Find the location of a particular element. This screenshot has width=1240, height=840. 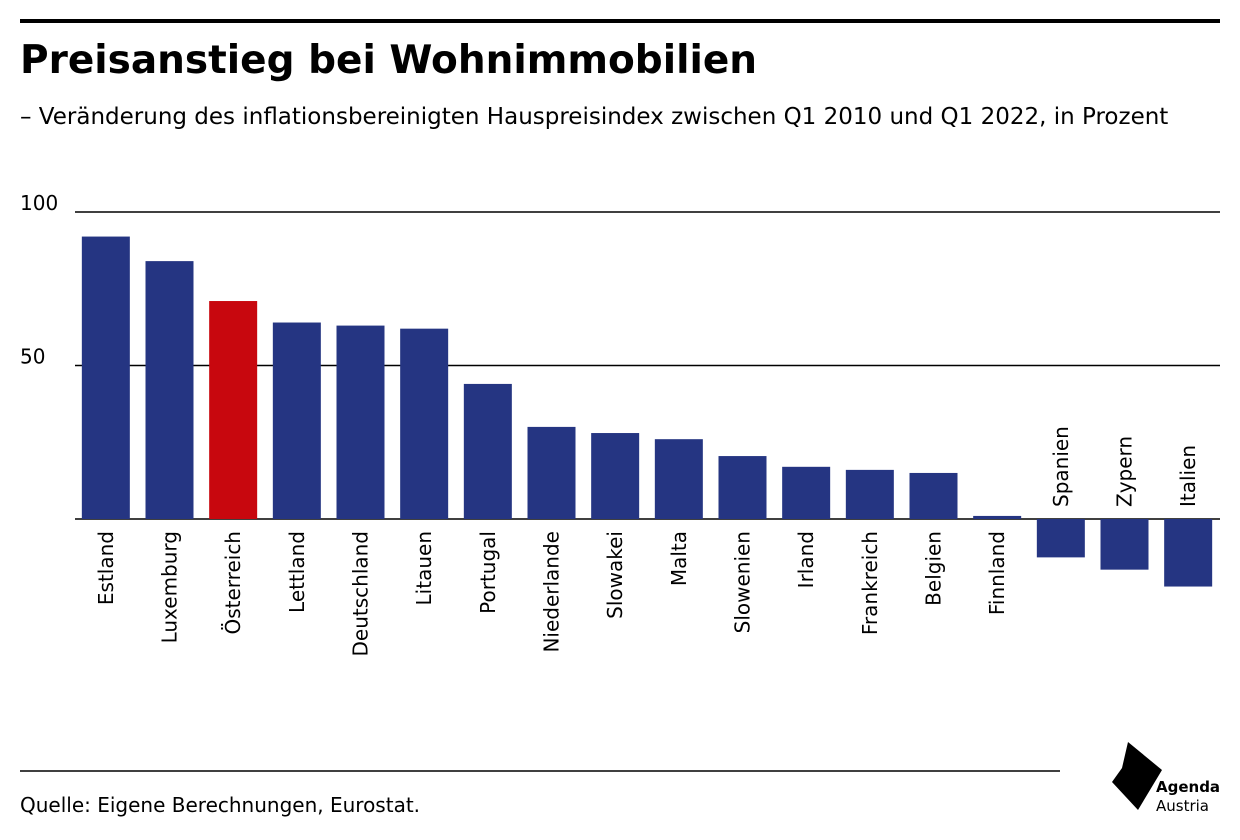

x-tick-label: Italien is located at coordinates (1188, 476).